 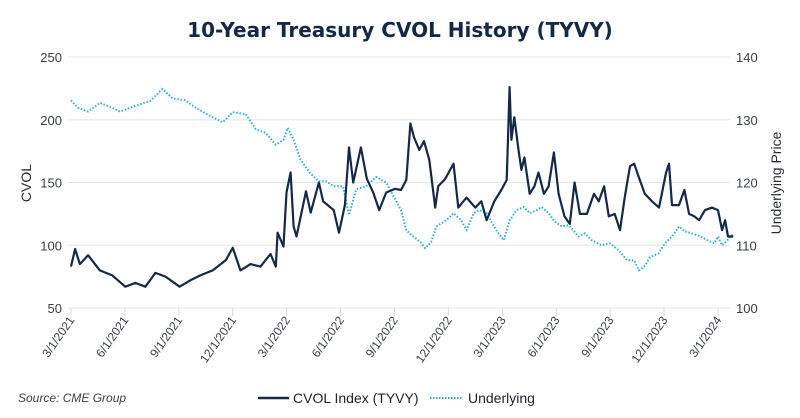 What do you see at coordinates (51, 120) in the screenshot?
I see `y-tick-label: 200` at bounding box center [51, 120].